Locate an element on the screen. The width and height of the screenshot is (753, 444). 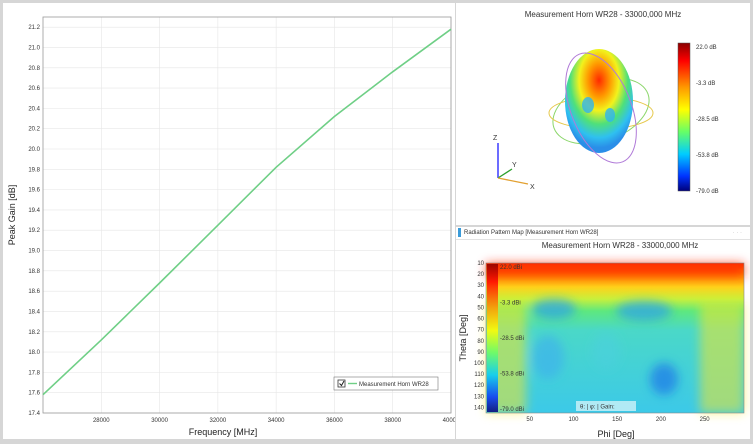
radiation-lobe-3d is located at coordinates (601, 106).